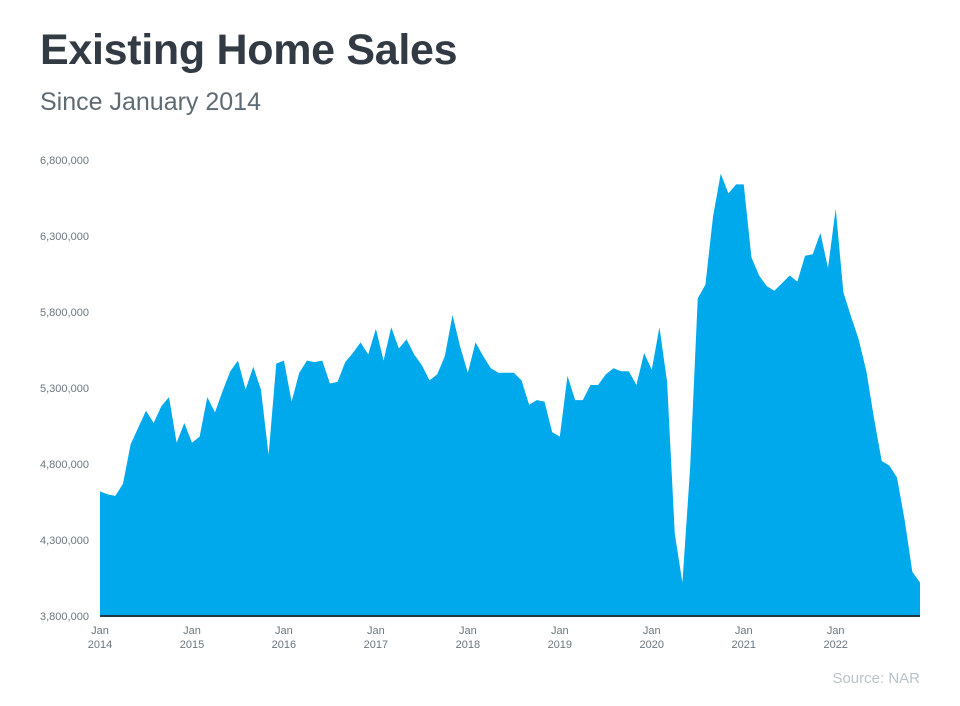  I want to click on x-tick-label-year: 2014, so click(100, 645).